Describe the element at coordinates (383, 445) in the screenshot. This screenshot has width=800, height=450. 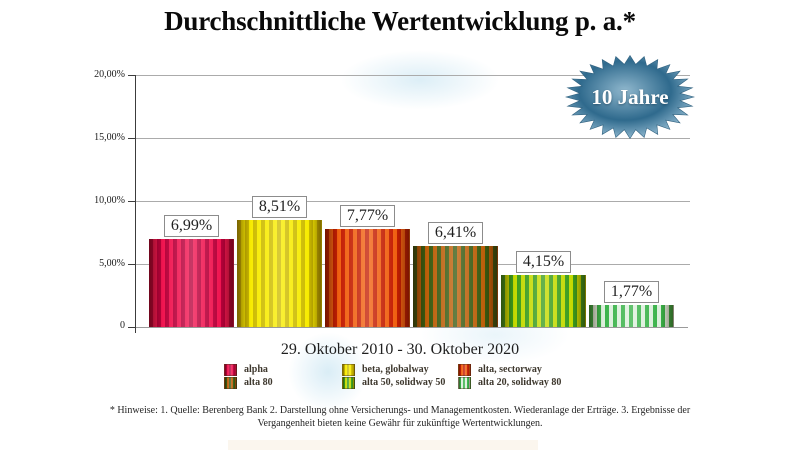
I see `background-band` at that location.